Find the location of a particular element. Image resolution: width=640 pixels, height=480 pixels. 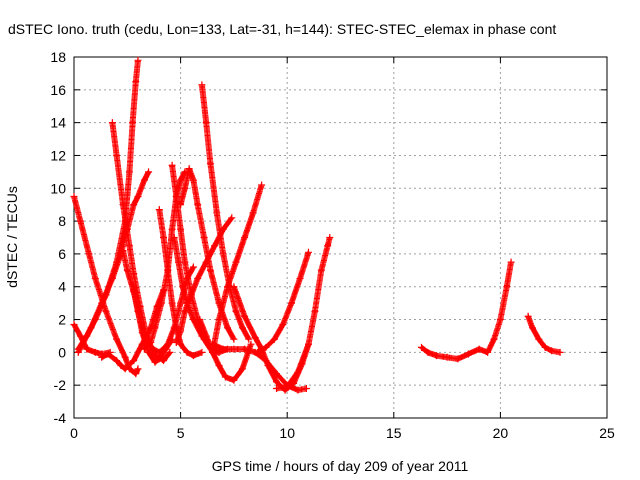

y-tick-label: 16 is located at coordinates (58, 90).